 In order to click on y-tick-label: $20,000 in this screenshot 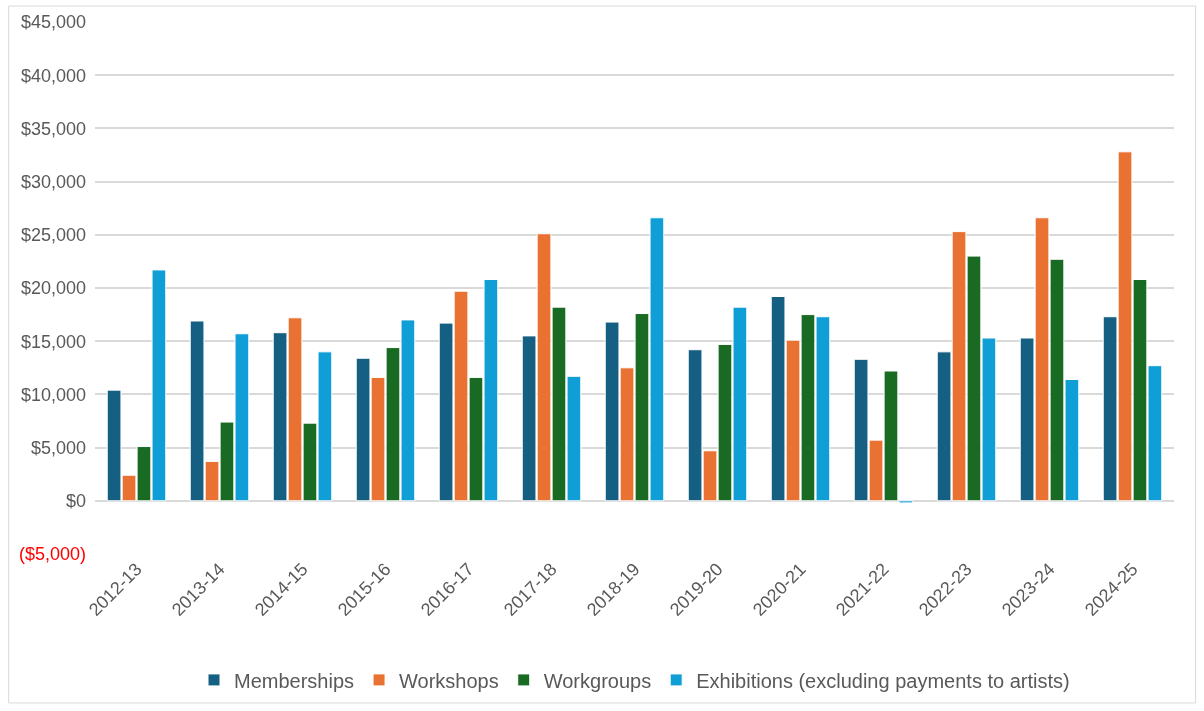, I will do `click(53, 288)`.